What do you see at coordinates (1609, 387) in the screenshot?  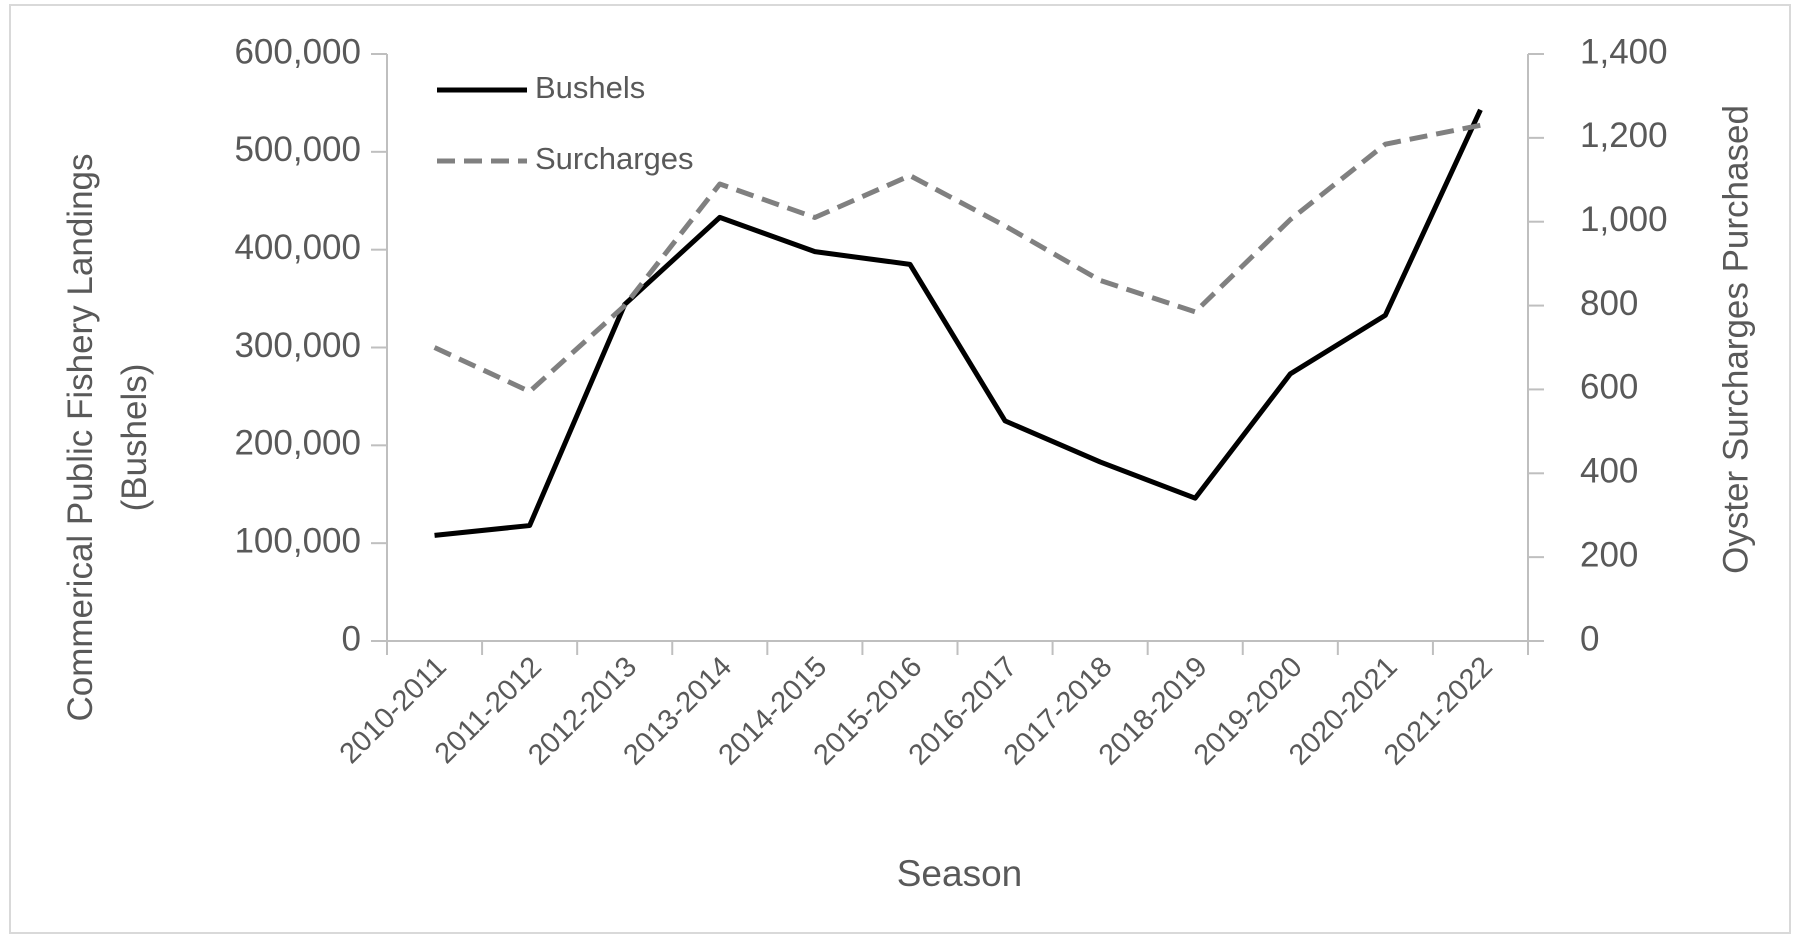 I see `y2-tick-label: 600` at bounding box center [1609, 387].